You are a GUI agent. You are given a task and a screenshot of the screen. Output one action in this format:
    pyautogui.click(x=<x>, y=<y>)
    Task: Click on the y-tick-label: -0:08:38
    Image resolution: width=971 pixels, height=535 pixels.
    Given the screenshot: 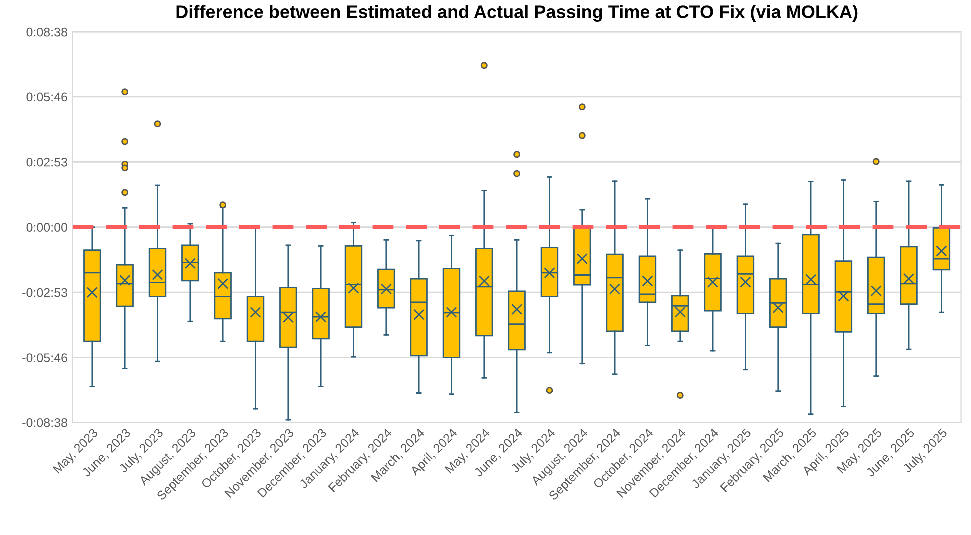 What is the action you would take?
    pyautogui.click(x=45, y=423)
    